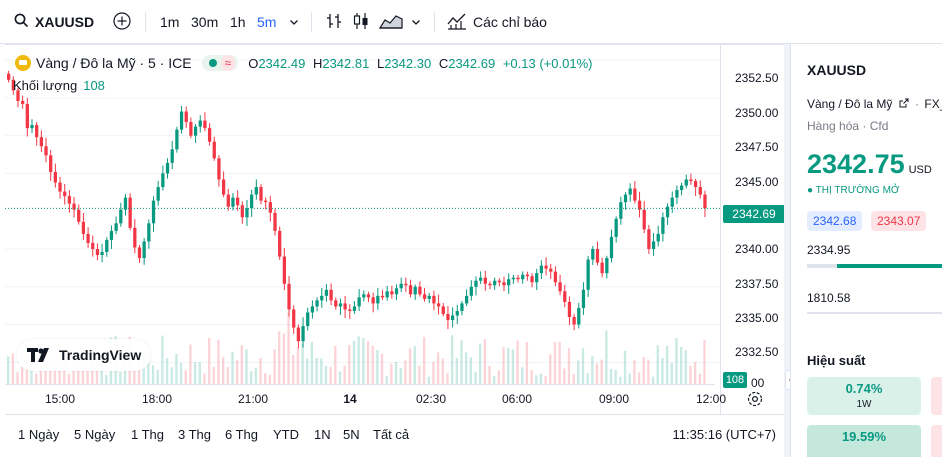 The image size is (942, 457). I want to click on compare-add-button, so click(122, 22).